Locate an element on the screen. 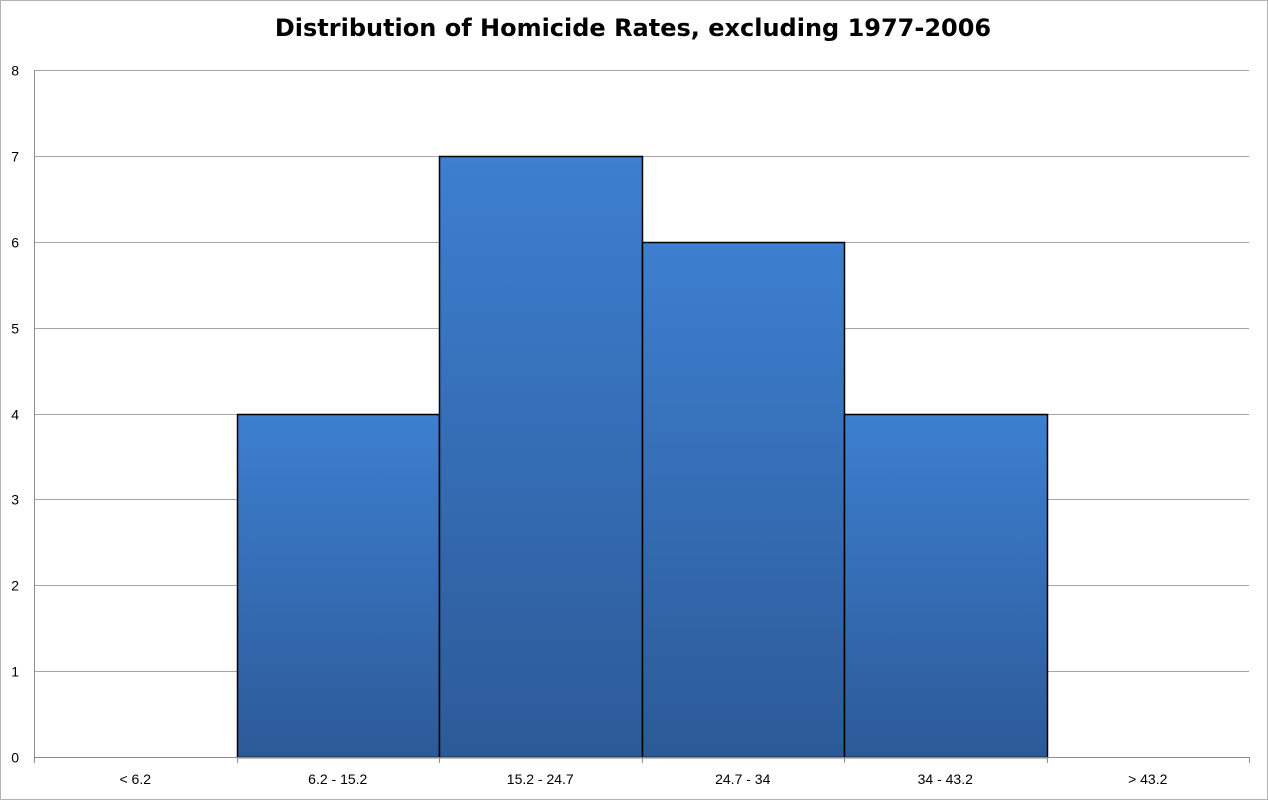  y-tick-label: 2 is located at coordinates (15, 586).